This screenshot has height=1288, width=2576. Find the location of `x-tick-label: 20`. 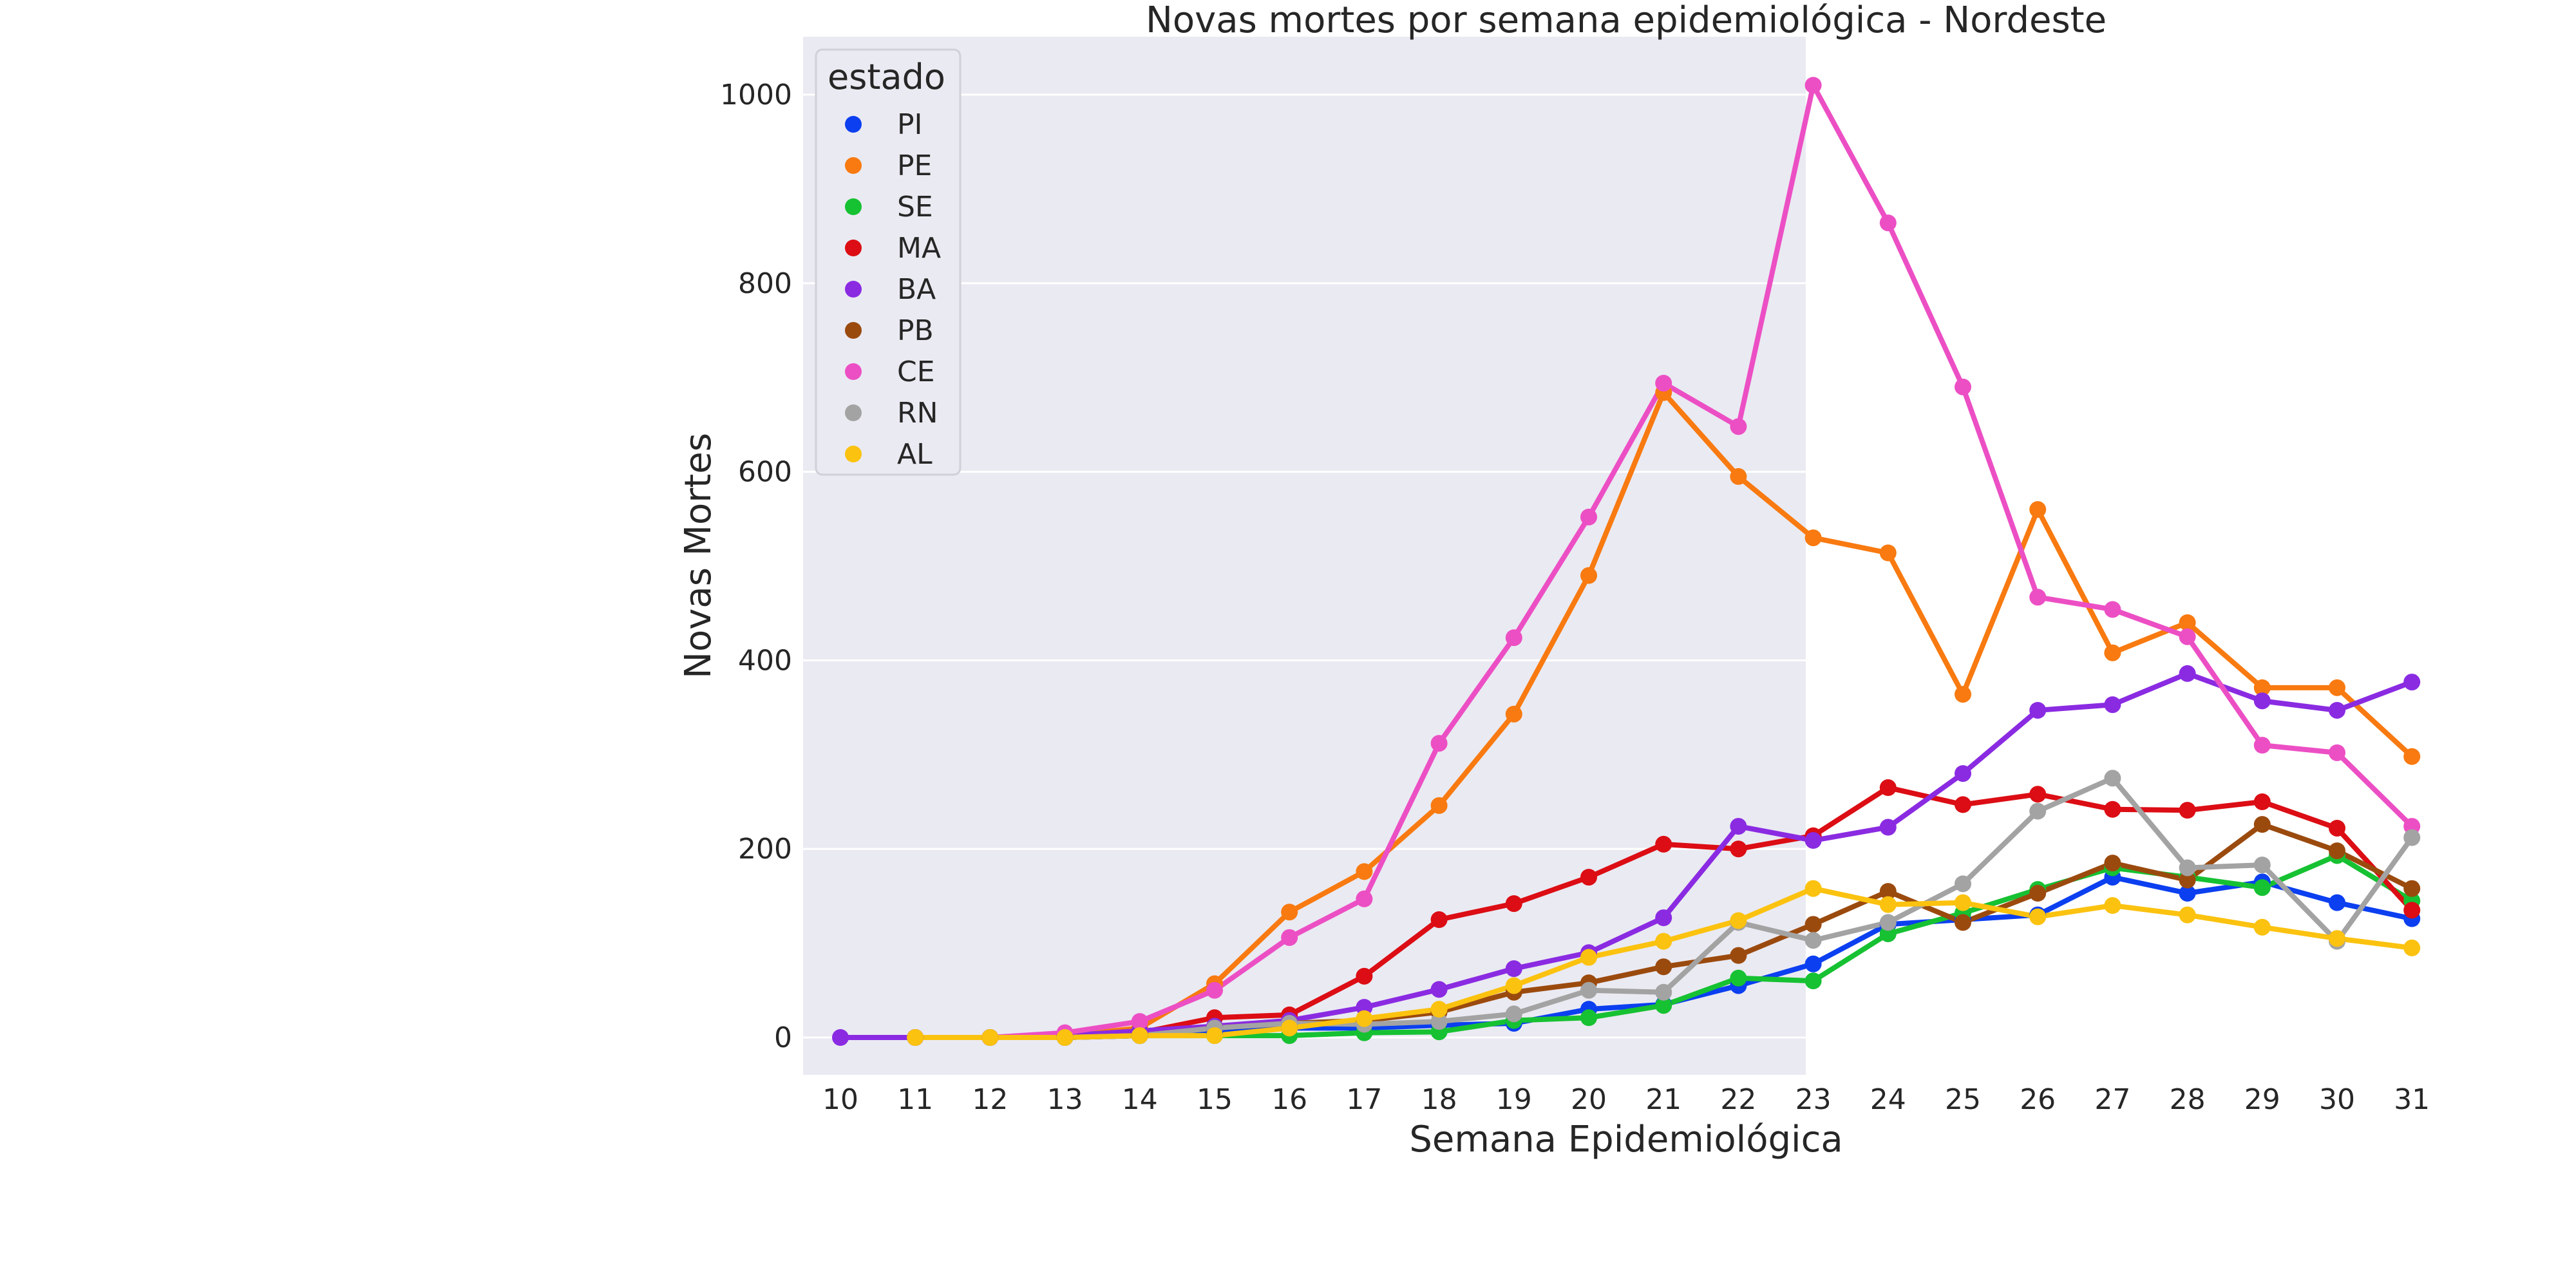

x-tick-label: 20 is located at coordinates (1589, 1099).